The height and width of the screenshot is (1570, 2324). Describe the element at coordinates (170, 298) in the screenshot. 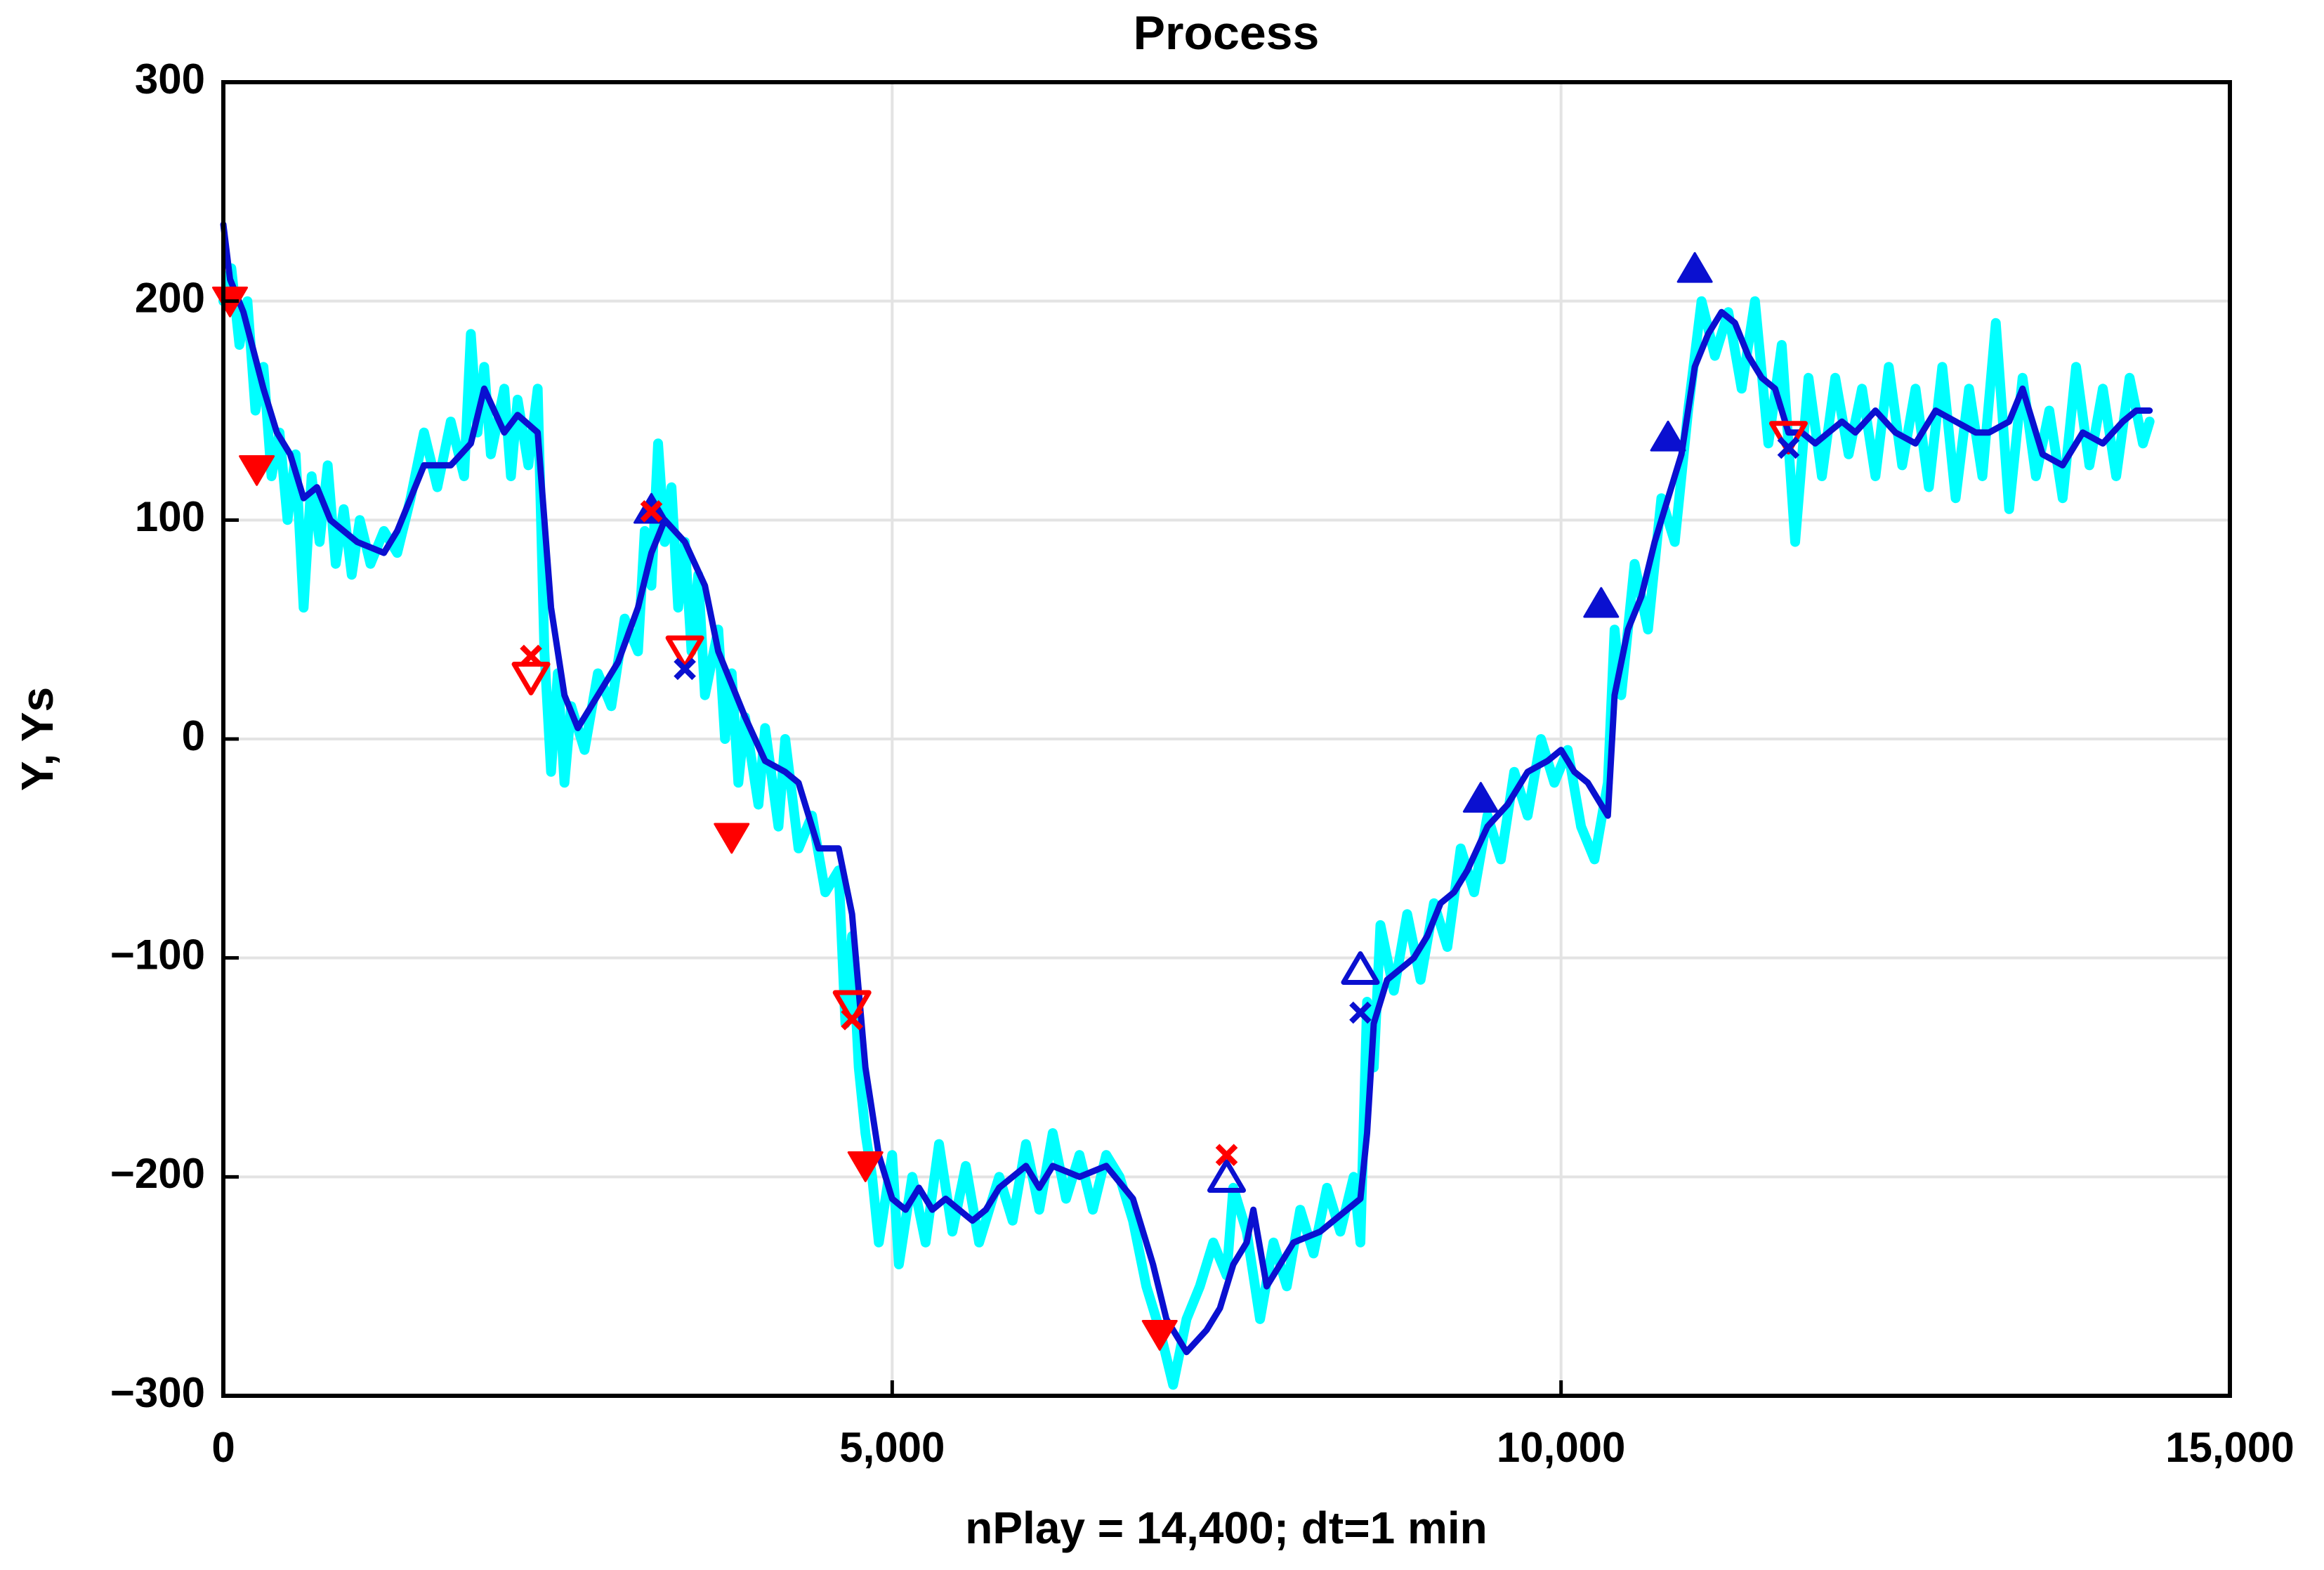

I see `y-tick-label: 200` at that location.